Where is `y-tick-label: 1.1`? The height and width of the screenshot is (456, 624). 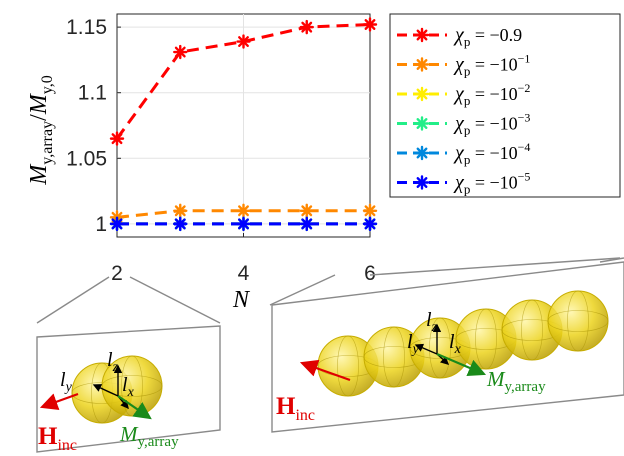 y-tick-label: 1.1 is located at coordinates (92, 93).